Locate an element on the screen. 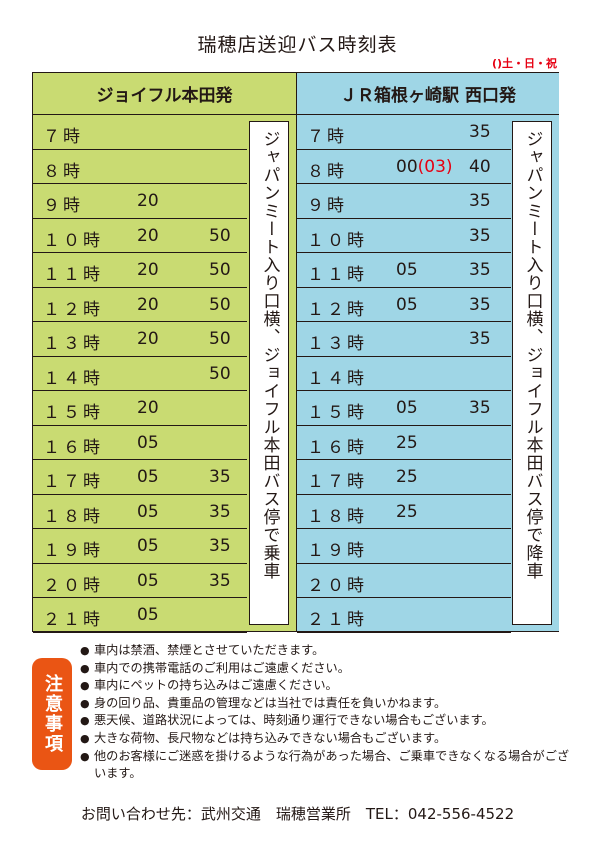 The height and width of the screenshot is (842, 595). timetable-row: ９時 35 is located at coordinates (404, 201).